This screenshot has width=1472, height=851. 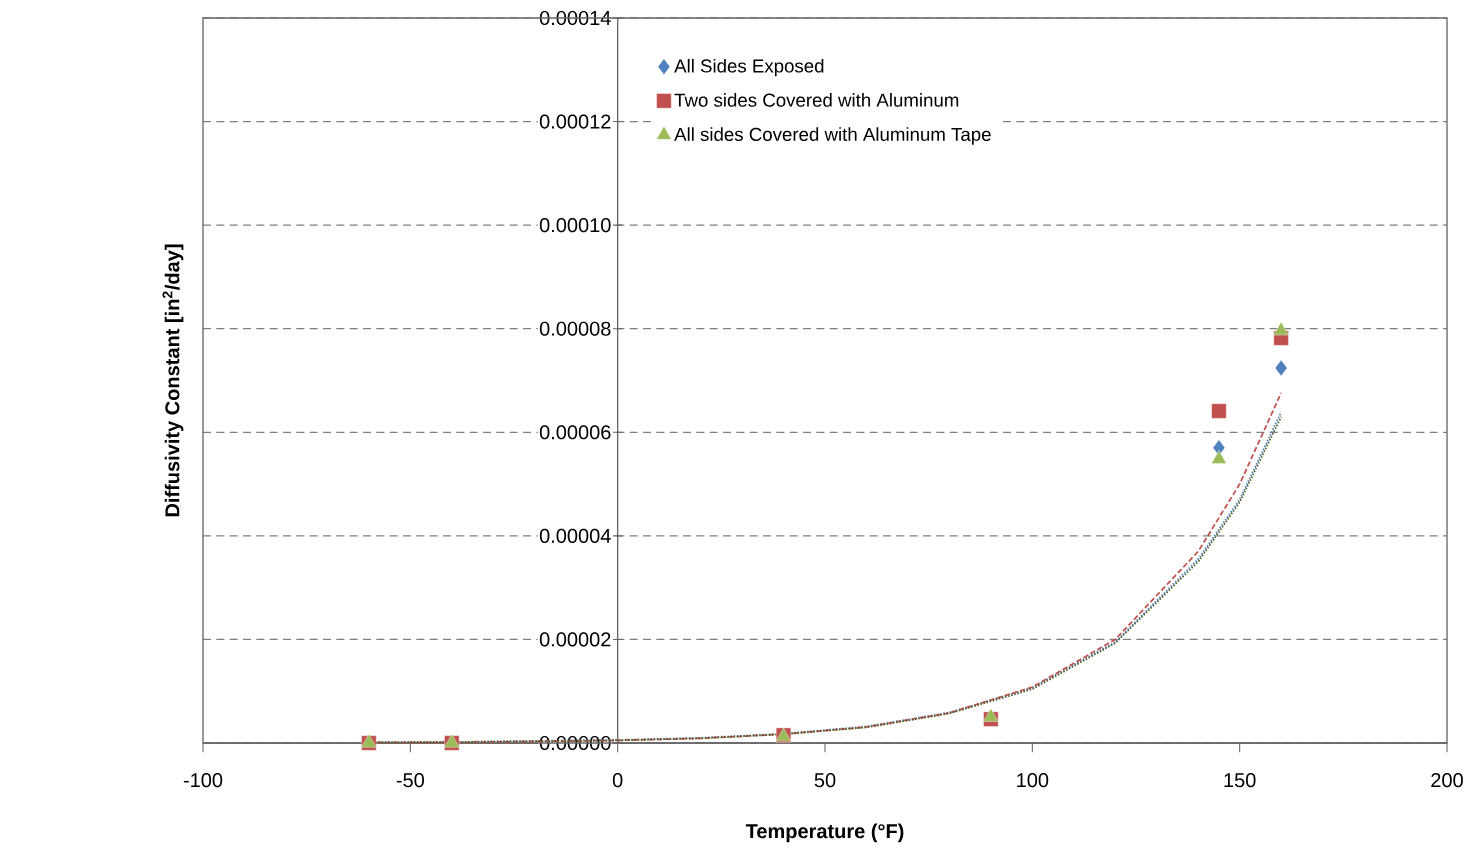 What do you see at coordinates (575, 328) in the screenshot?
I see `y-tick-label: 0.00008` at bounding box center [575, 328].